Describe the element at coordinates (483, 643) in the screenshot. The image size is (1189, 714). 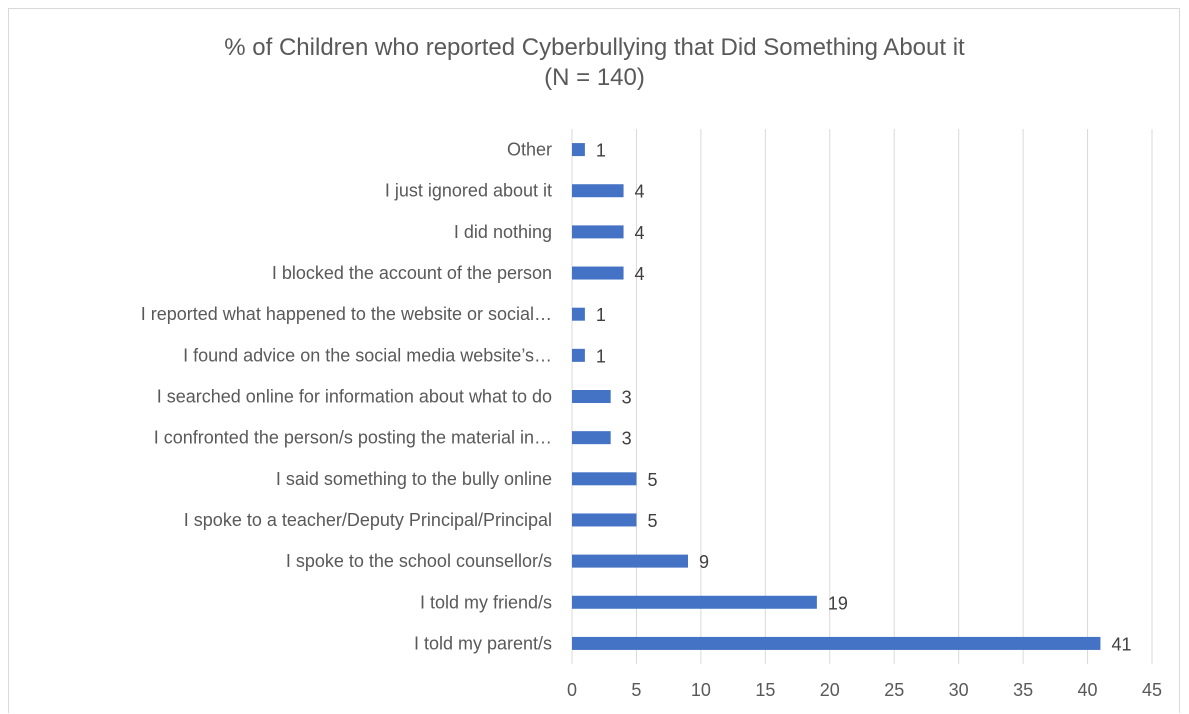
I see `category-label: I told my parent/s` at that location.